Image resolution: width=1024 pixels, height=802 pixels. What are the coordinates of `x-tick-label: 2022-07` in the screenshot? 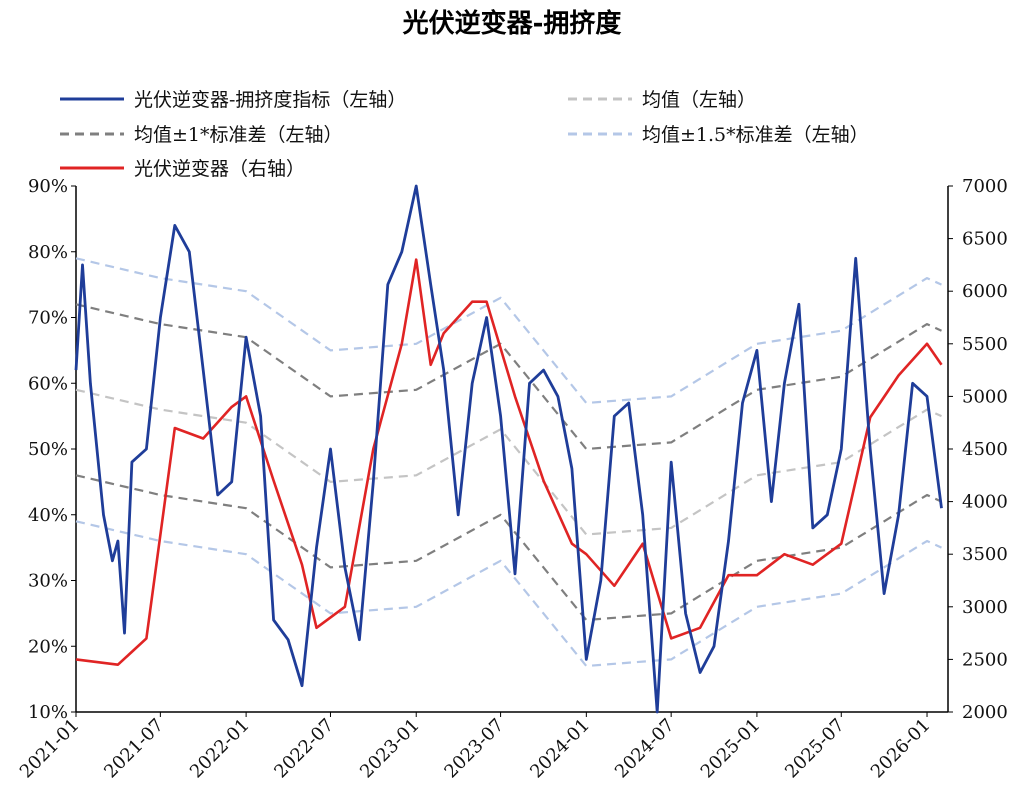 It's located at (304, 749).